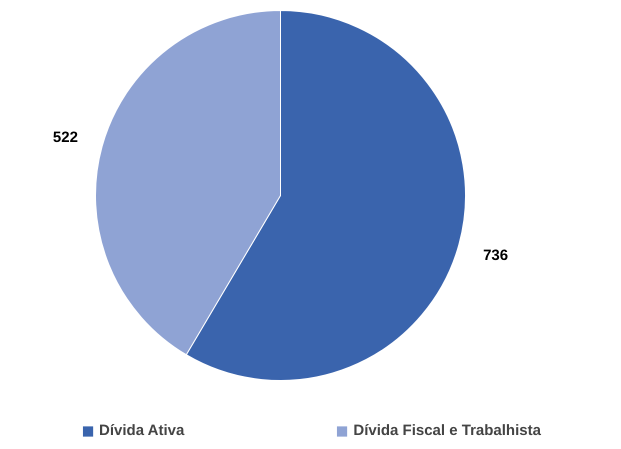  I want to click on data-label: 522, so click(65, 137).